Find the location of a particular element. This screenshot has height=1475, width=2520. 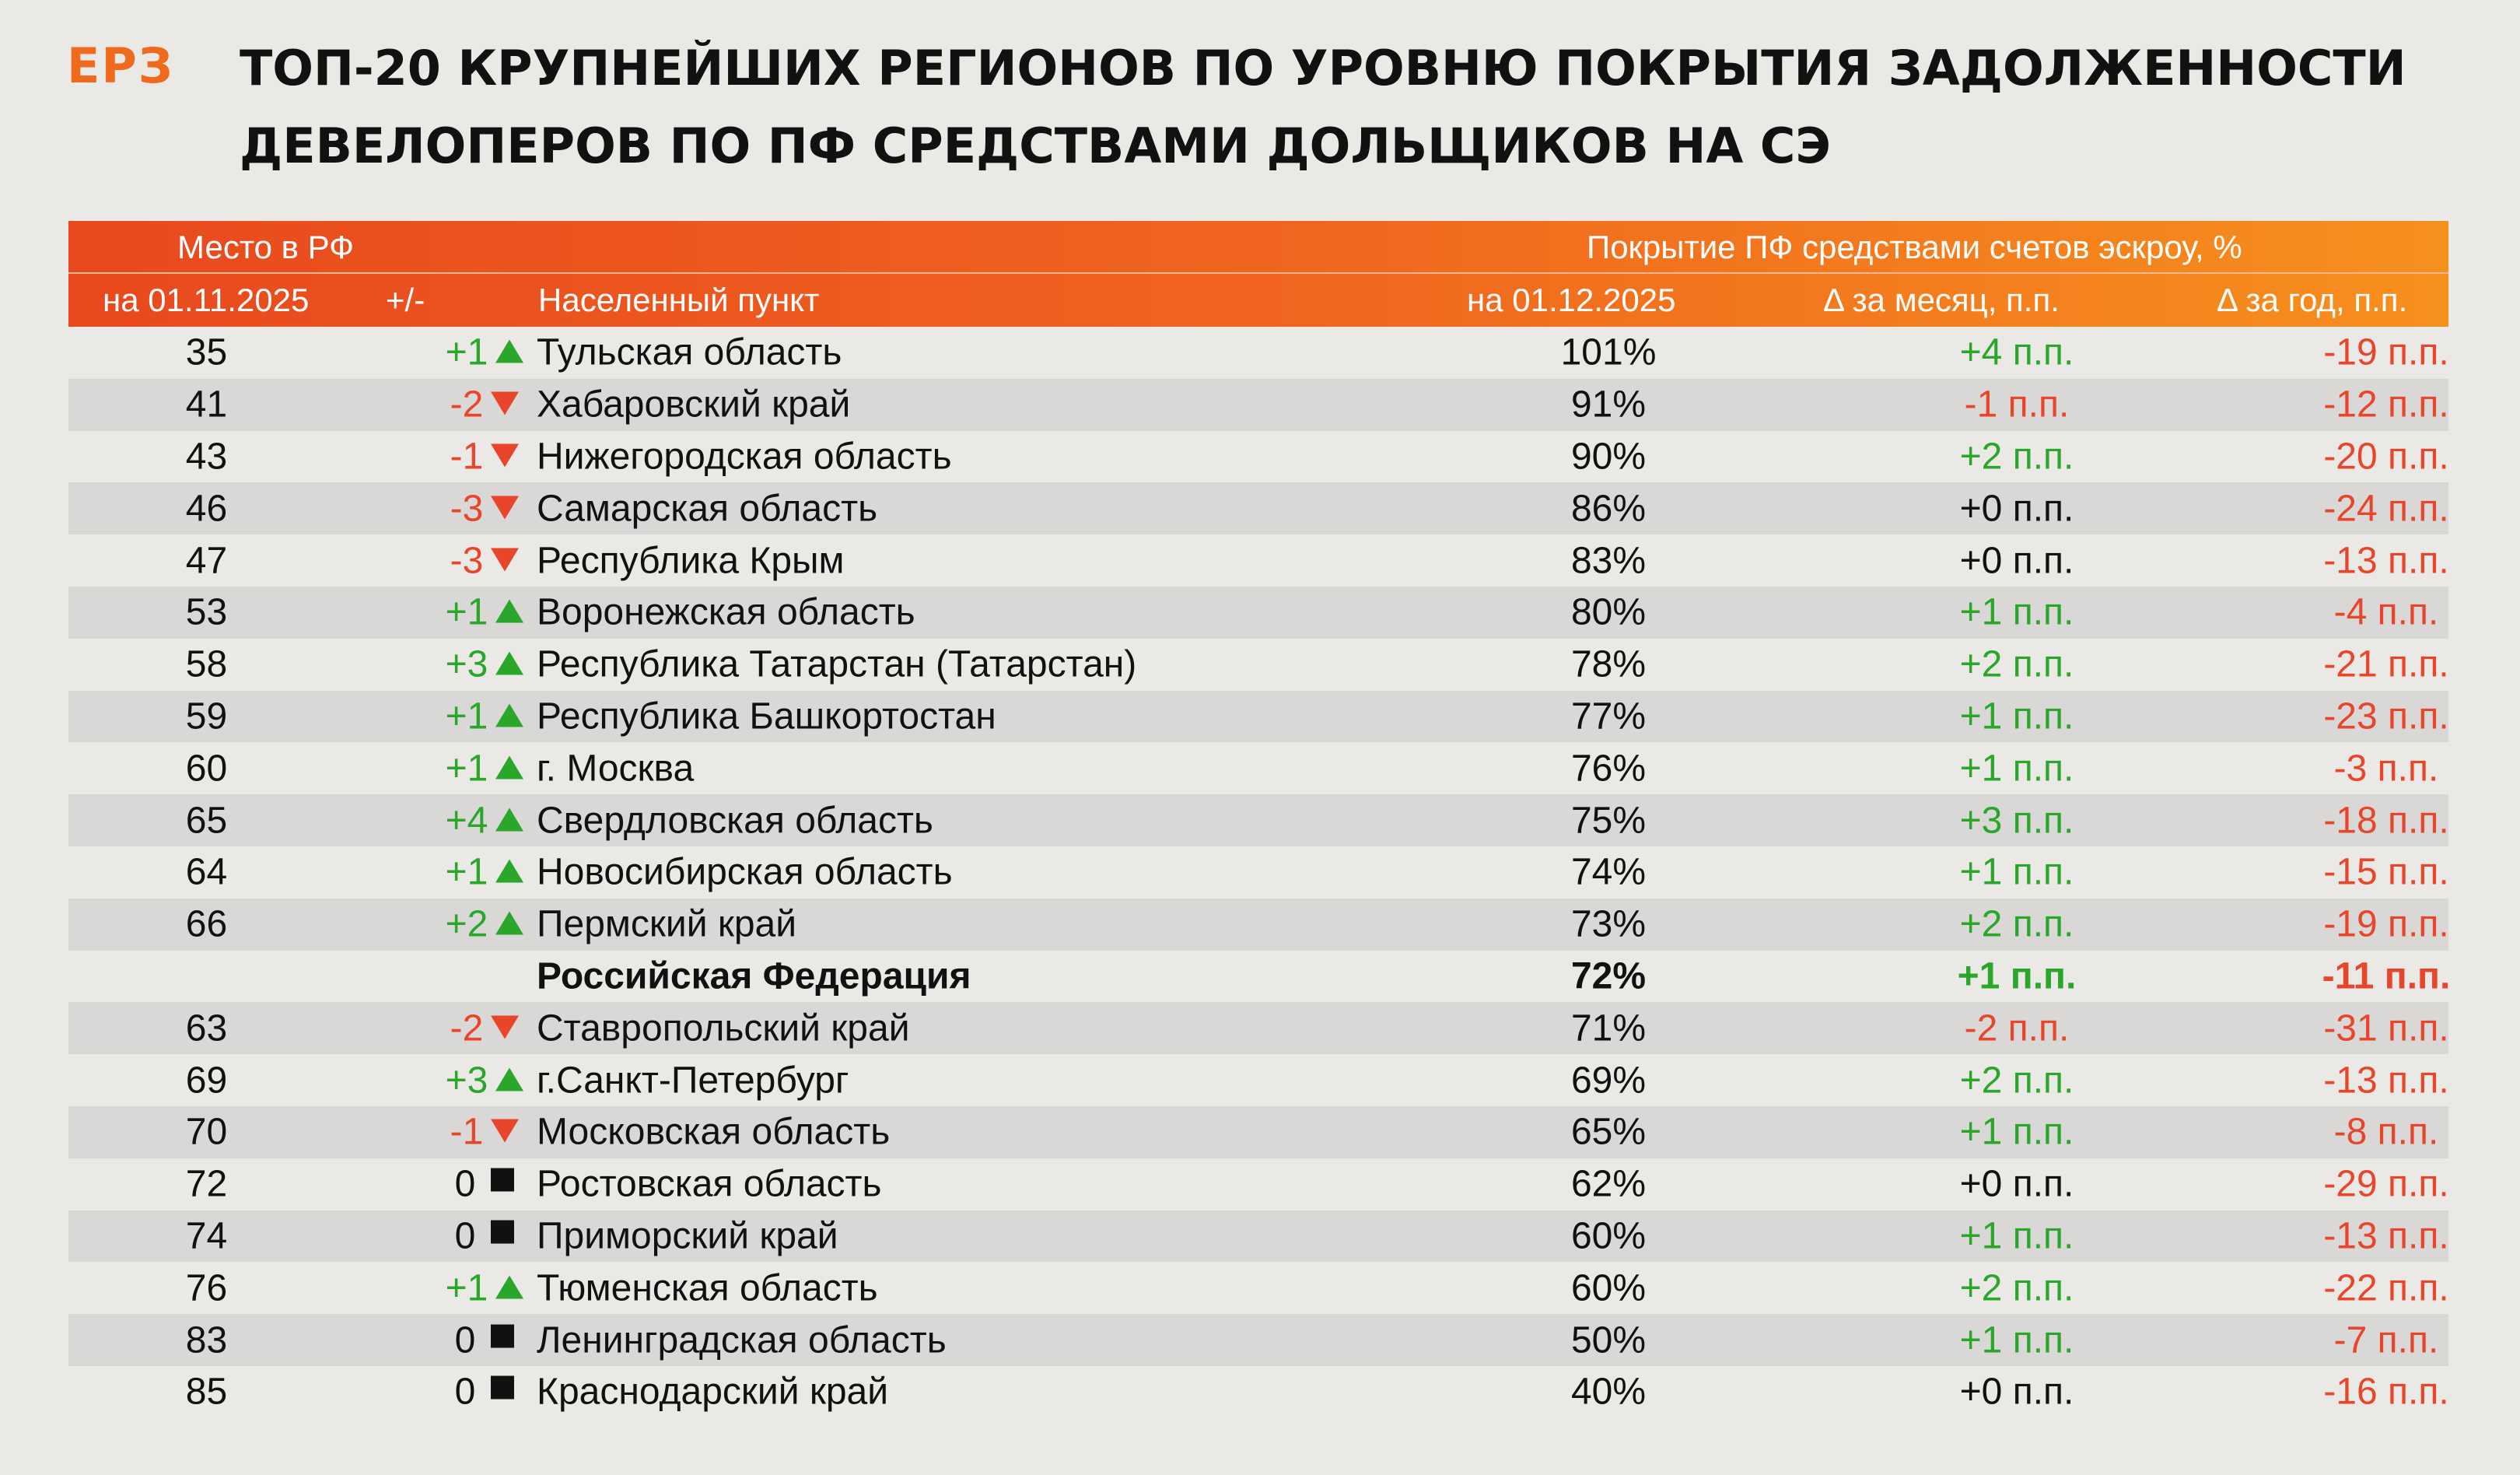

coverage-value: 77% is located at coordinates (1609, 716).